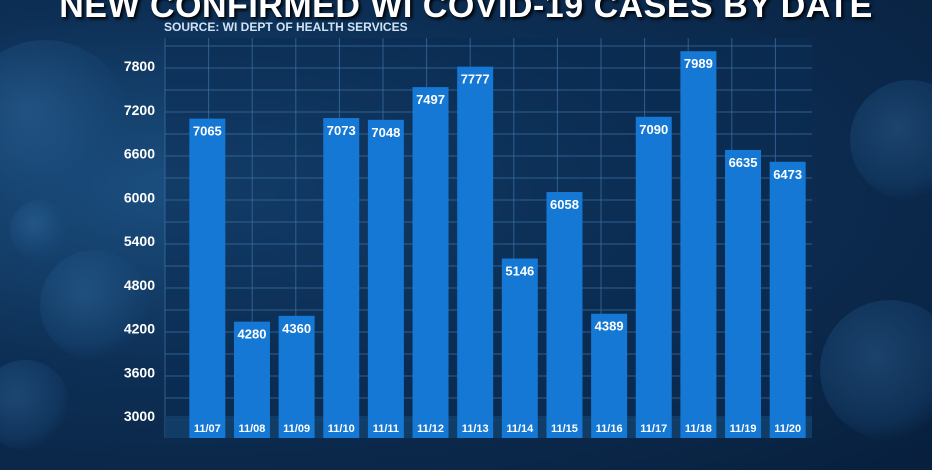 The height and width of the screenshot is (470, 932). Describe the element at coordinates (743, 429) in the screenshot. I see `x-tick-label: 11/19` at that location.